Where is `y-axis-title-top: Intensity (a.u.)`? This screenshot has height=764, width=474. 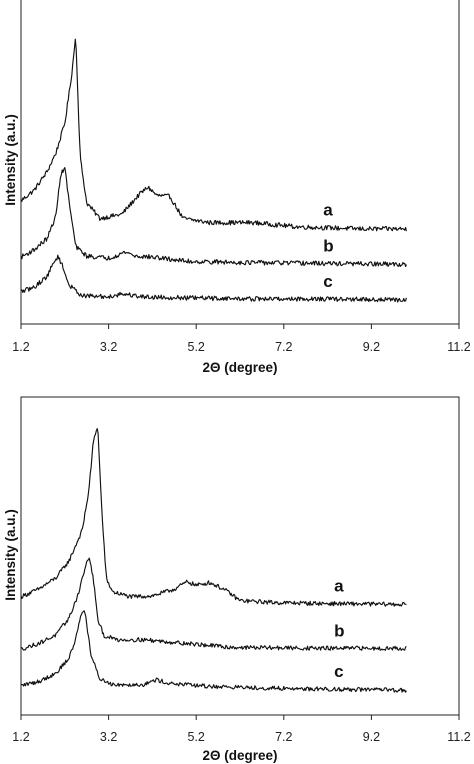
y-axis-title-top: Intensity (a.u.) is located at coordinates (10, 160).